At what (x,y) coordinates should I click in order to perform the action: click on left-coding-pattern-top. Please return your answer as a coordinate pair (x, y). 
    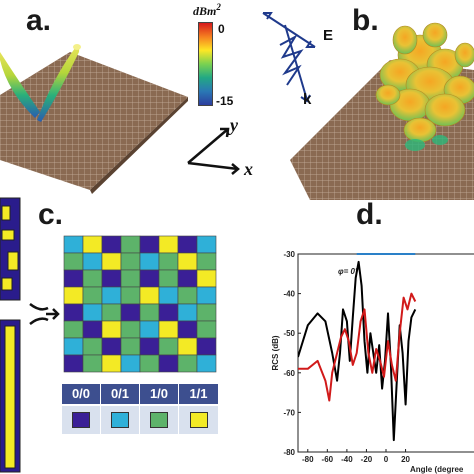
    Looking at the image, I should click on (10, 249).